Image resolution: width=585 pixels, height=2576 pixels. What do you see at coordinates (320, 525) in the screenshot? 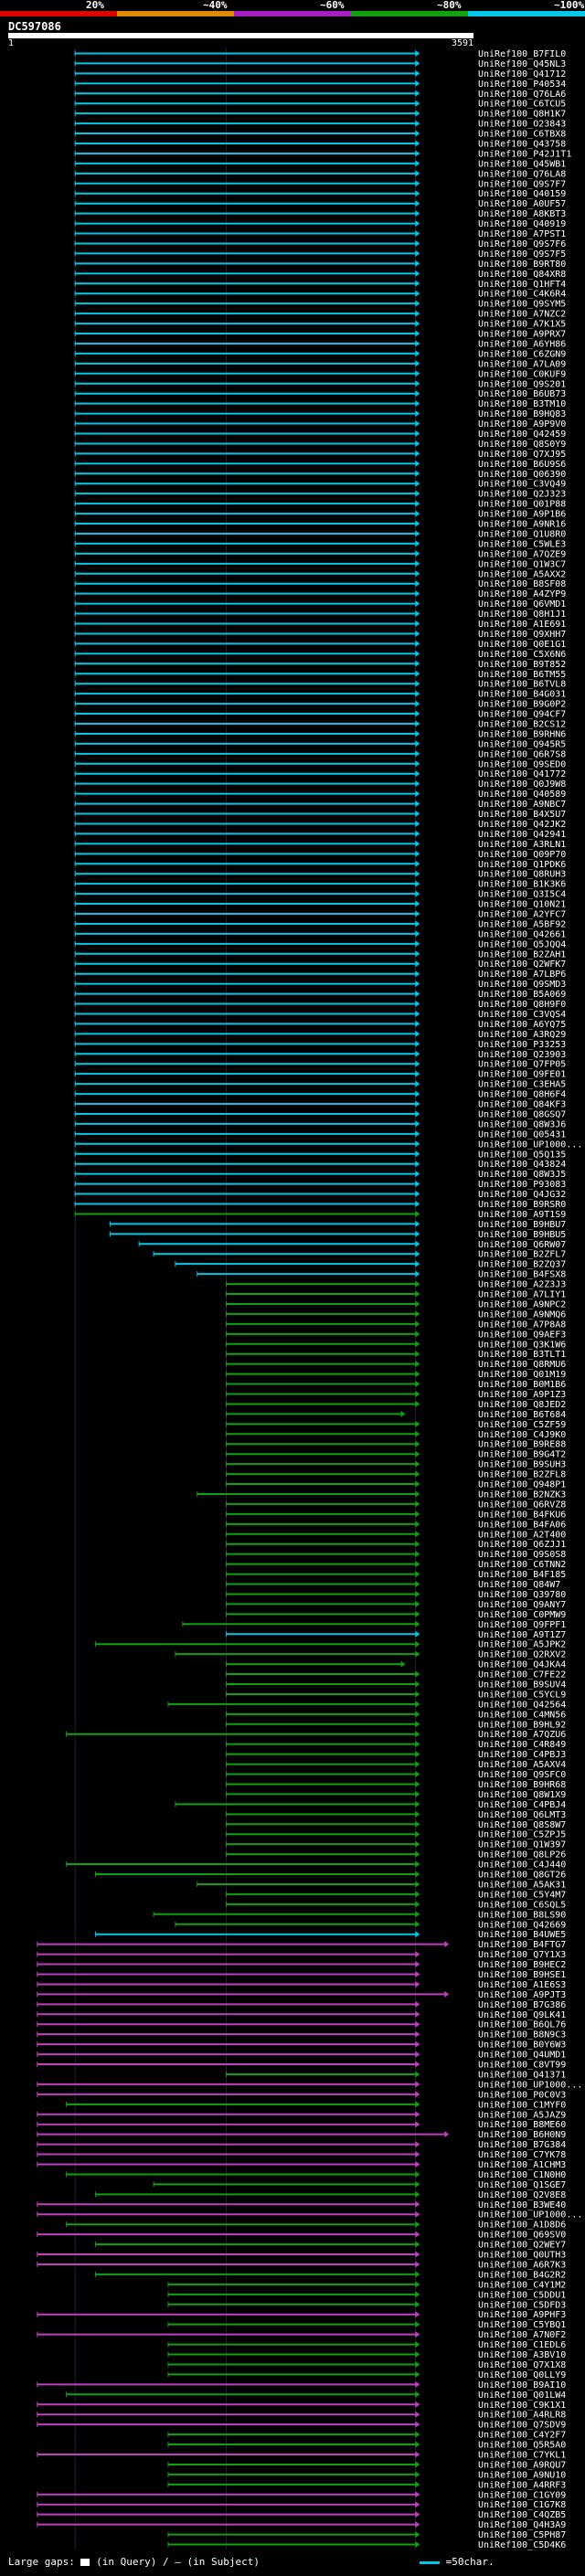
I see `hit-row: UniRef100_A9NR16` at bounding box center [320, 525].